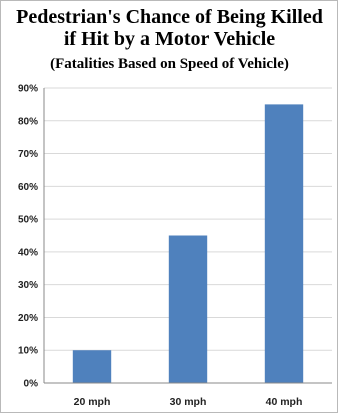 This screenshot has height=414, width=339. Describe the element at coordinates (28, 318) in the screenshot. I see `y-tick-label: 20%` at that location.